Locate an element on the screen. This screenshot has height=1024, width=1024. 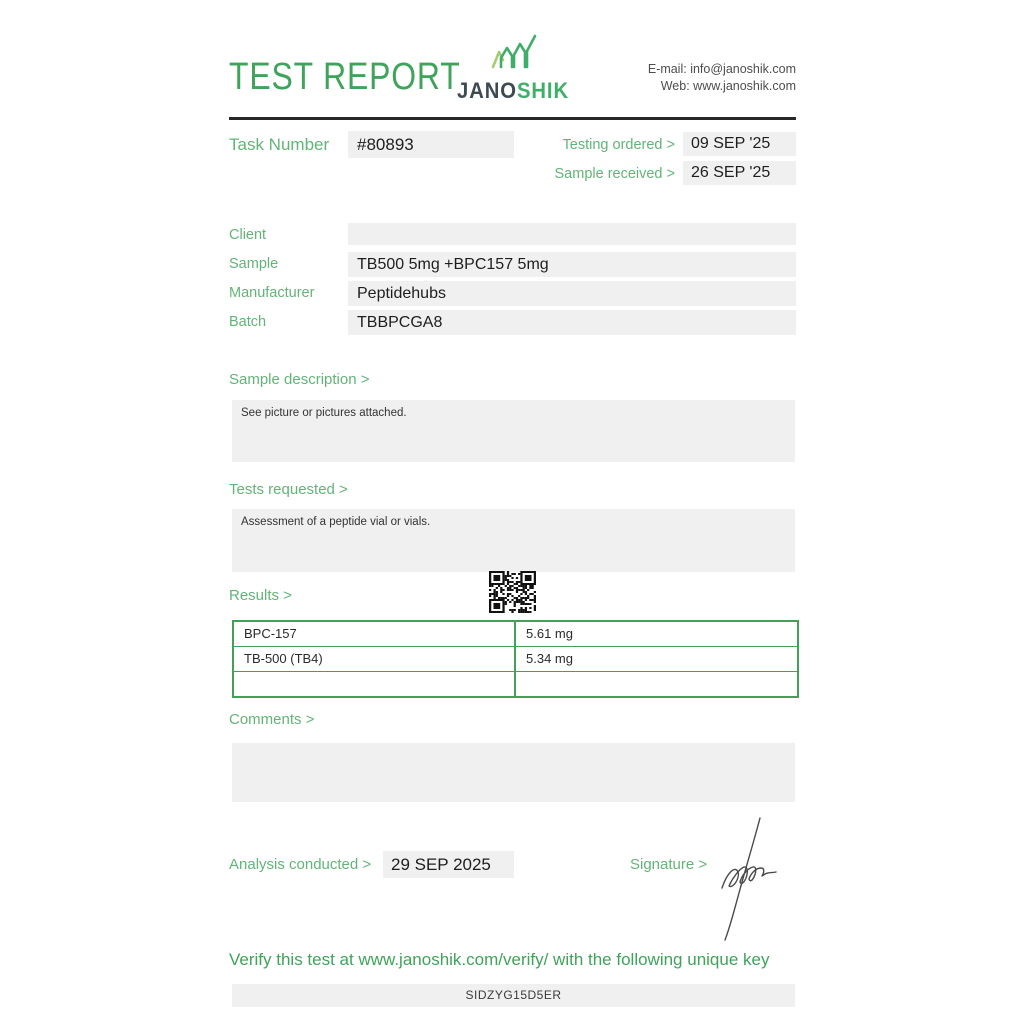
web-label: Web: is located at coordinates (675, 86).